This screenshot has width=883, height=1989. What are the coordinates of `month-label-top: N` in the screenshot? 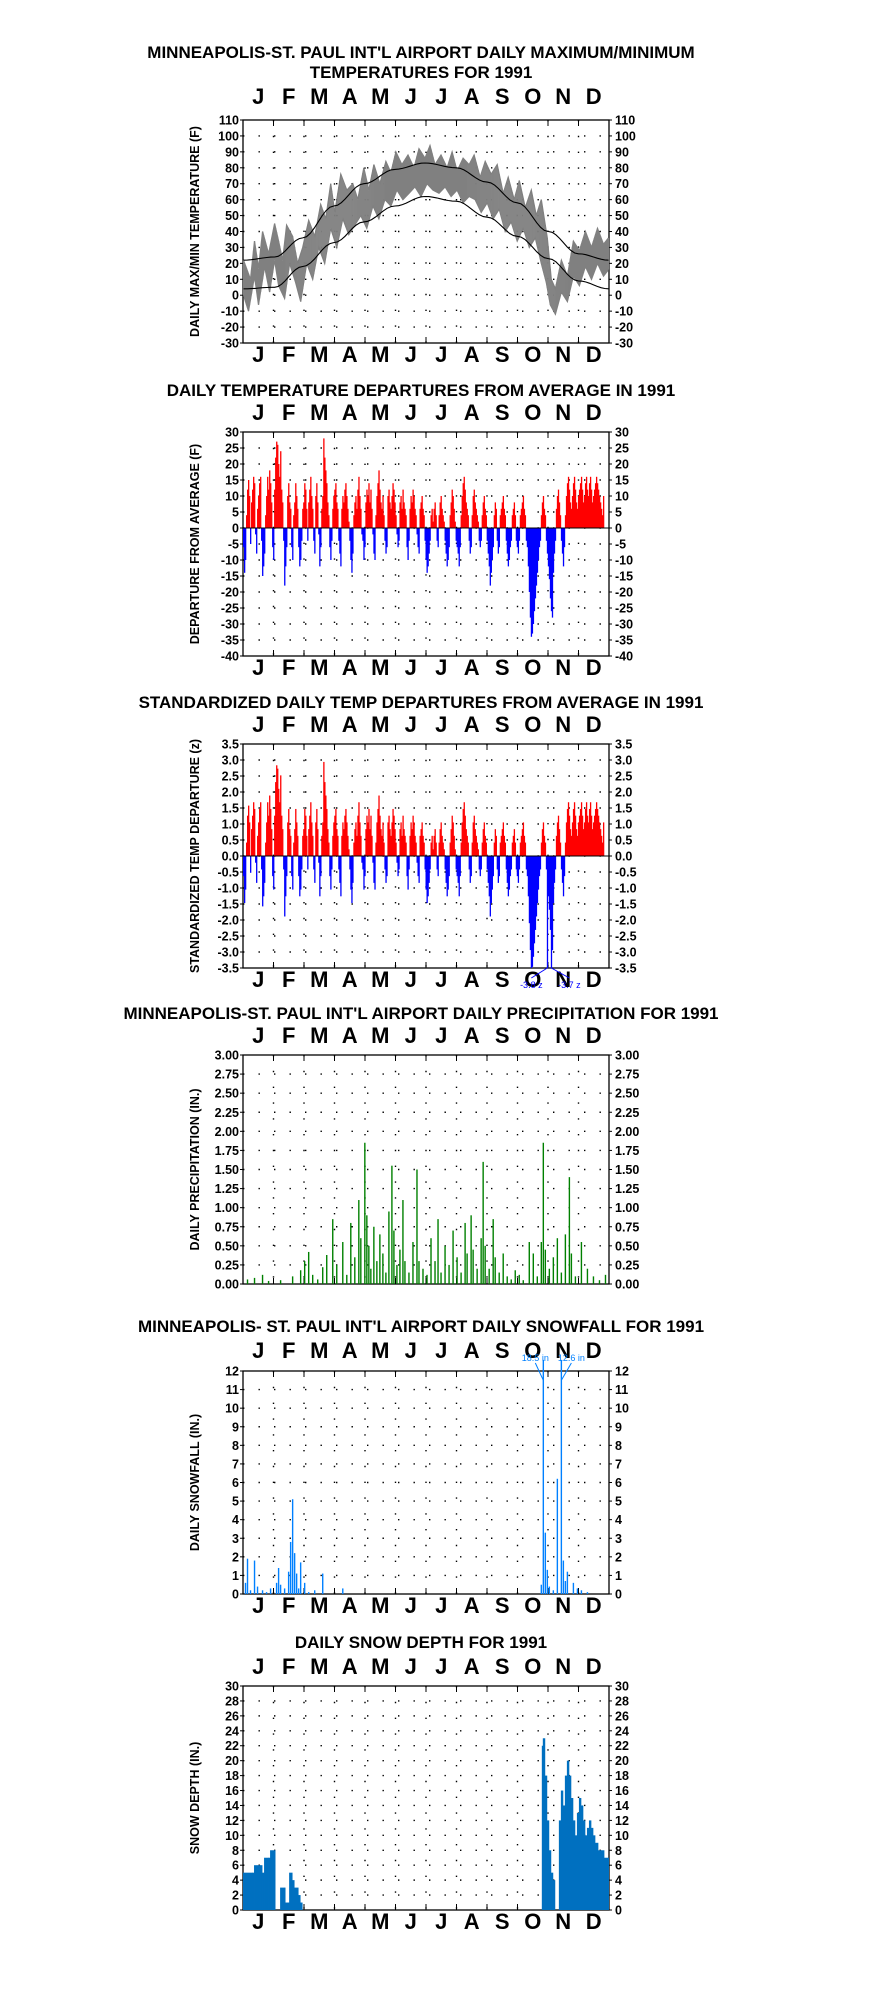 It's located at (563, 412).